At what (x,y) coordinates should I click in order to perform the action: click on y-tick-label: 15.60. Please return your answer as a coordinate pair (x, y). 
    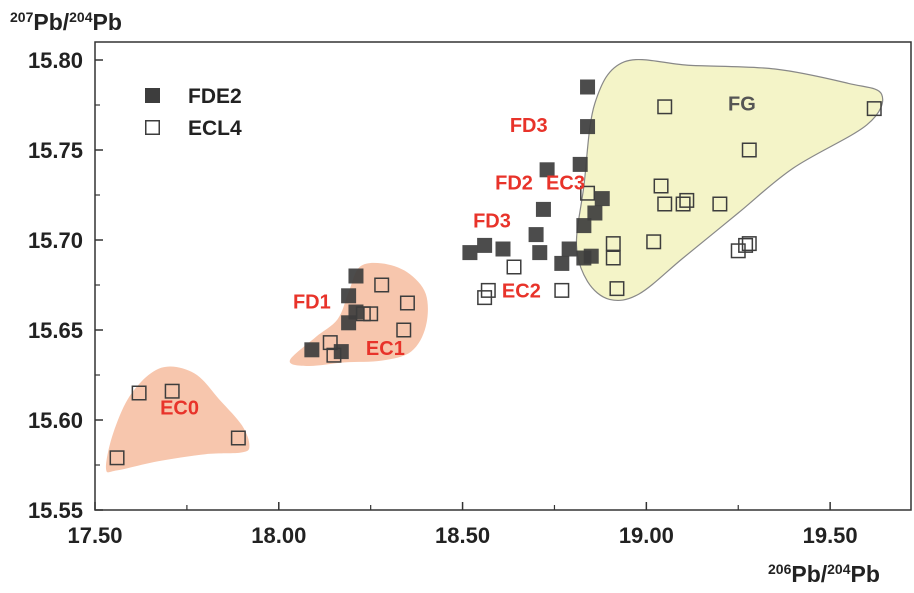
    Looking at the image, I should click on (55, 420).